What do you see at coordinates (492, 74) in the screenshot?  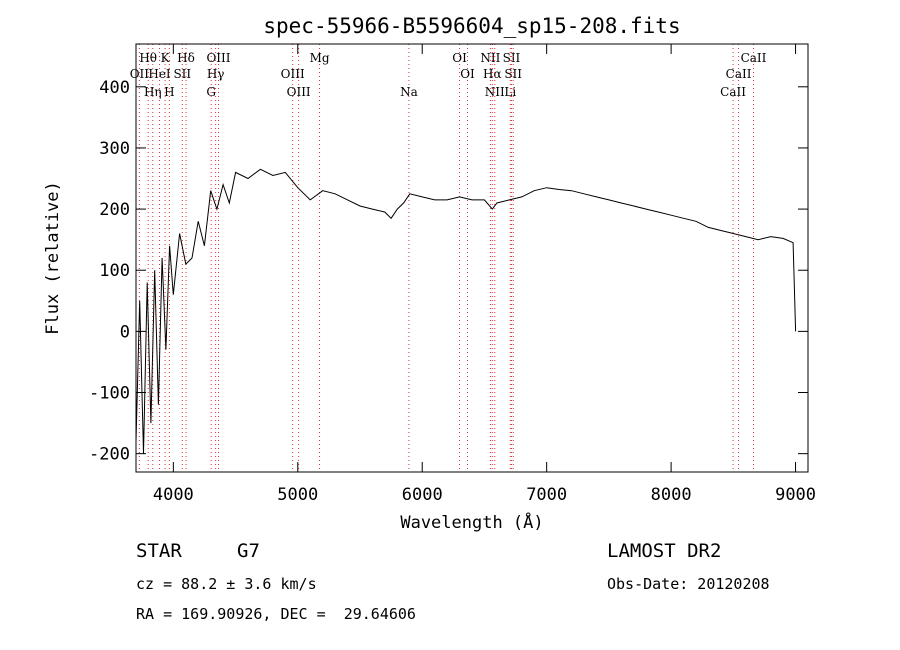 I see `line-marker-label: Hα` at bounding box center [492, 74].